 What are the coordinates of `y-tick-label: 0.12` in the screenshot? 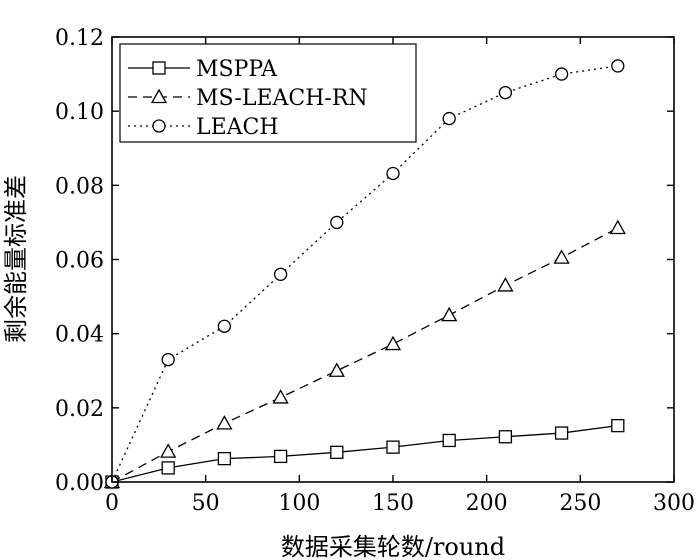 It's located at (79, 38).